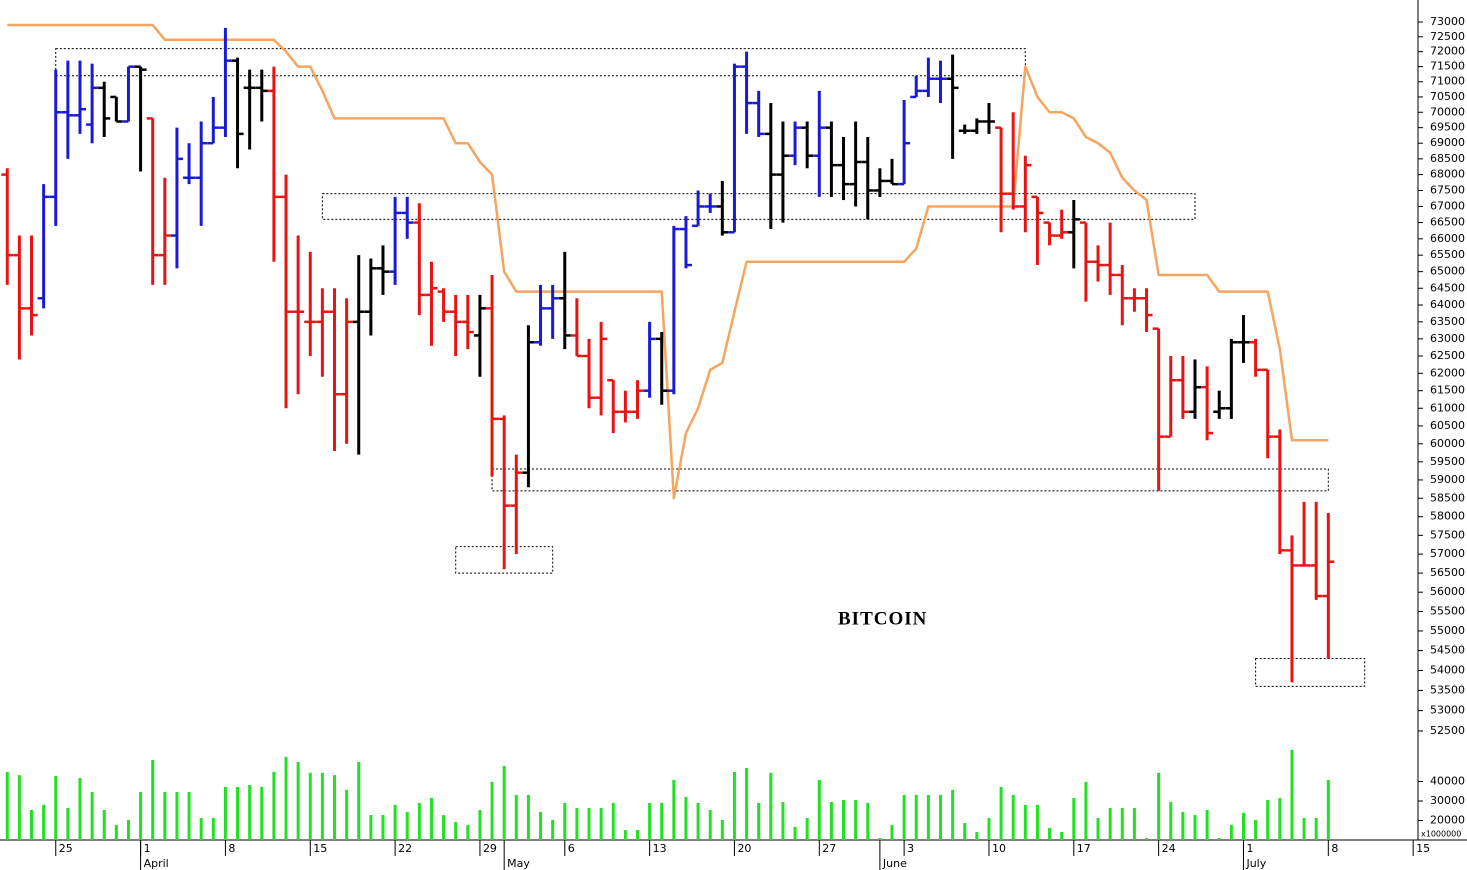  I want to click on y-tick-label: 65500, so click(1447, 254).